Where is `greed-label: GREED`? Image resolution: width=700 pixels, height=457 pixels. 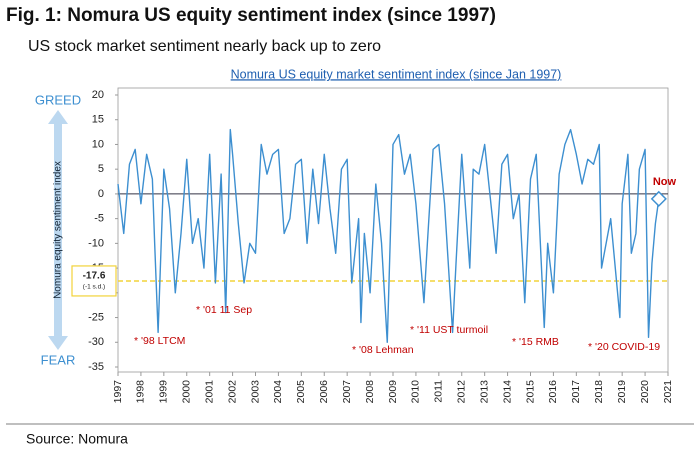
greed-label: GREED is located at coordinates (58, 99).